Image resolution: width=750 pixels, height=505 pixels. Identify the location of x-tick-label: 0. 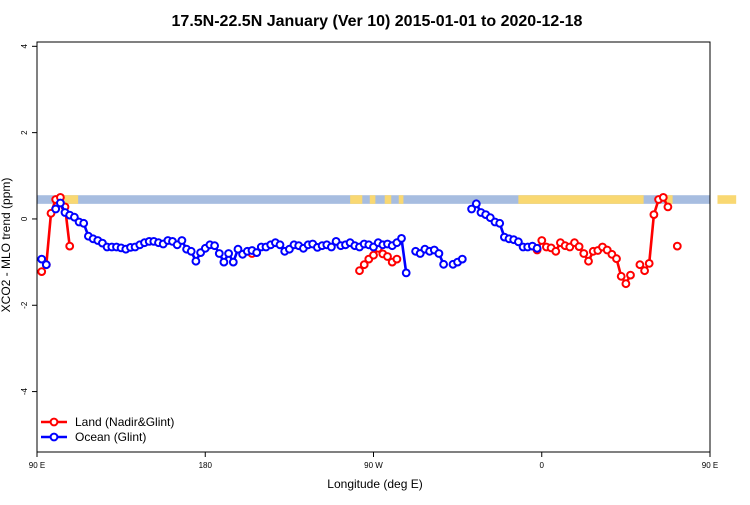
(542, 465).